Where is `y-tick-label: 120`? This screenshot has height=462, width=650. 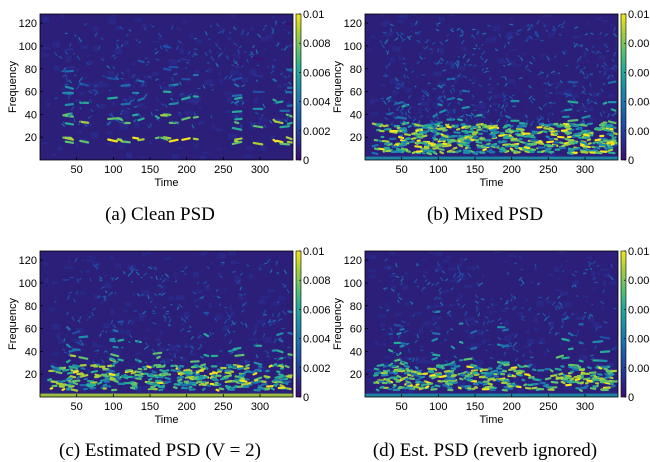 y-tick-label: 120 is located at coordinates (28, 24).